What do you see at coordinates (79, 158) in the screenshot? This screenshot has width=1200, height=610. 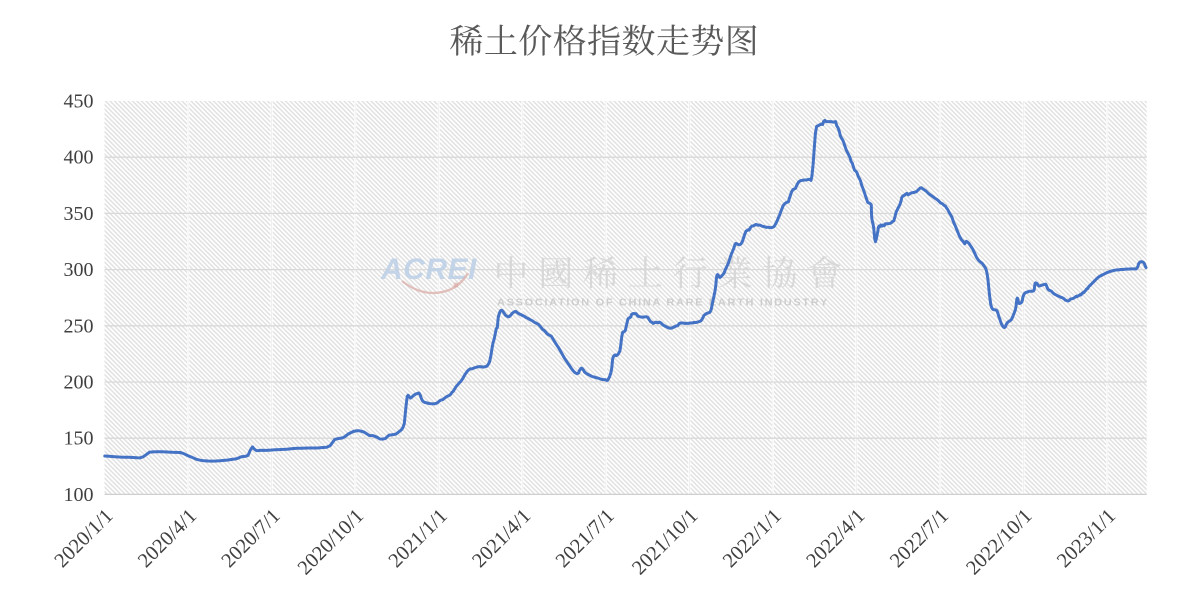 I see `svg-text: 400` at bounding box center [79, 158].